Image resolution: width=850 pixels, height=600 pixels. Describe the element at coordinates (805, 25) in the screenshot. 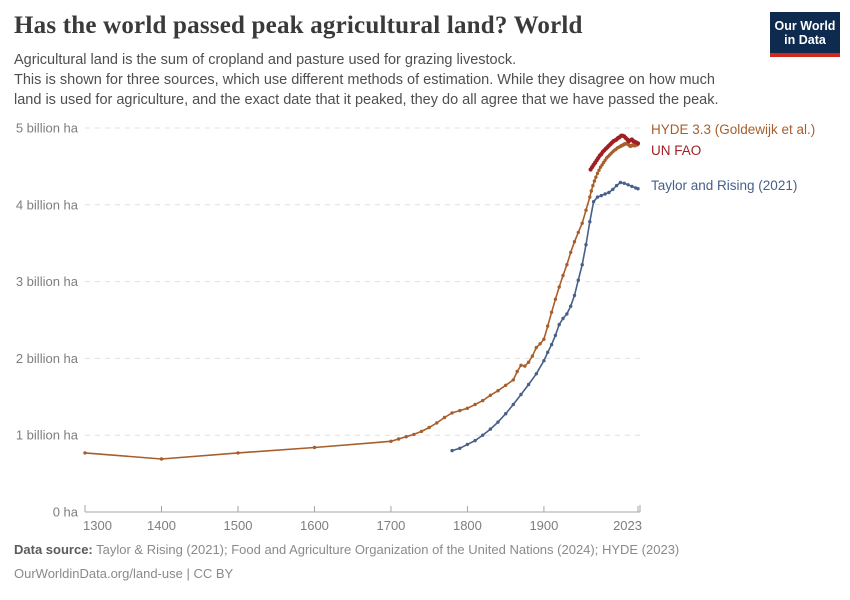

I see `owid-logo-line-1: Our World` at that location.